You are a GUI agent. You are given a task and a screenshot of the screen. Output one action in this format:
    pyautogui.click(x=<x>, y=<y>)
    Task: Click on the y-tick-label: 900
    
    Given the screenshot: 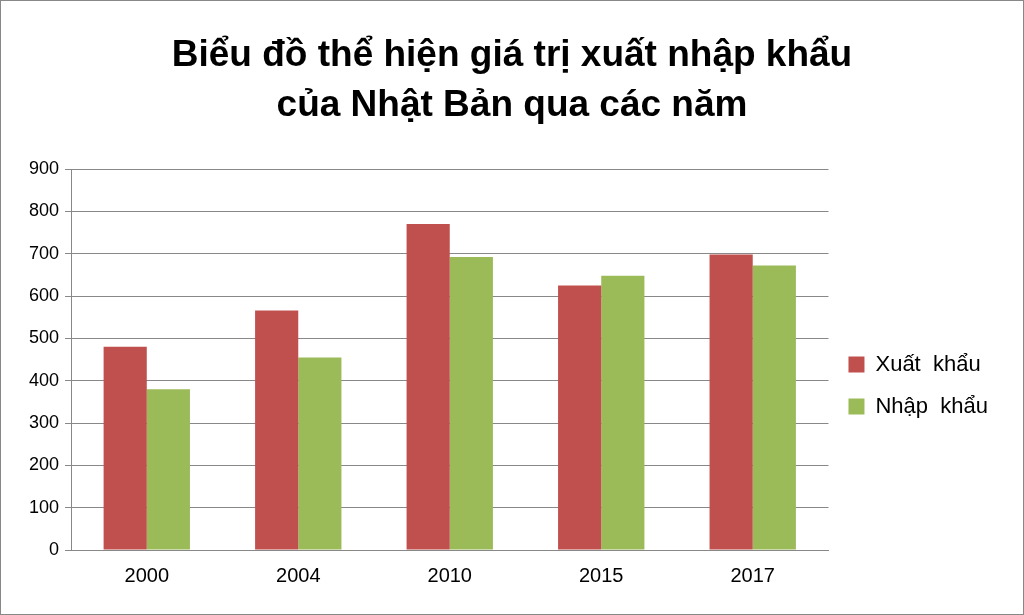 What is the action you would take?
    pyautogui.click(x=44, y=167)
    